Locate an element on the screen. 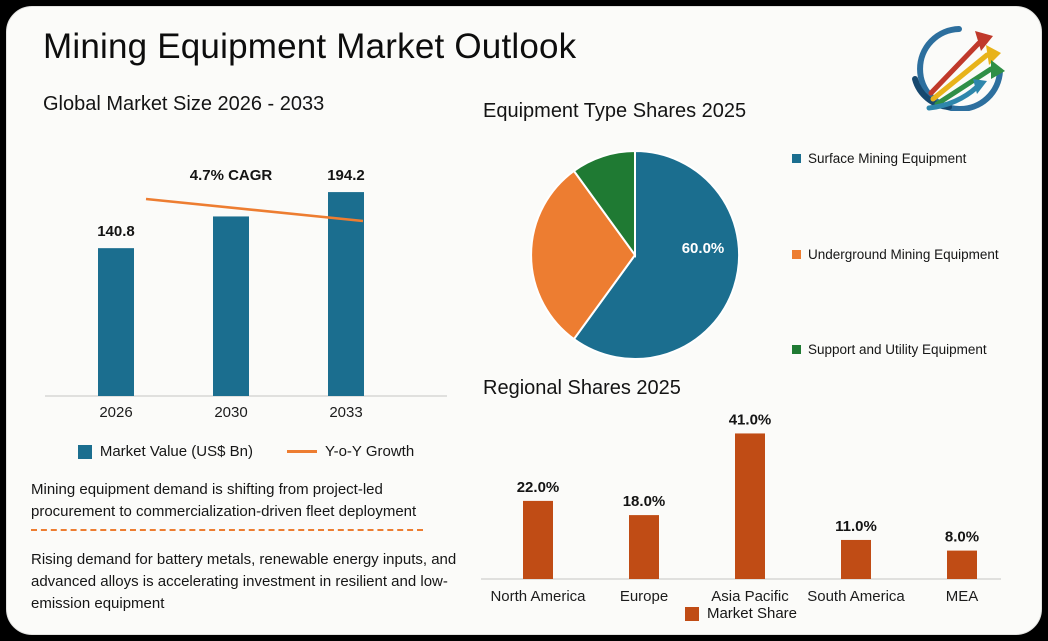 The image size is (1048, 641). legend-item-market-share: Market Share is located at coordinates (741, 613).